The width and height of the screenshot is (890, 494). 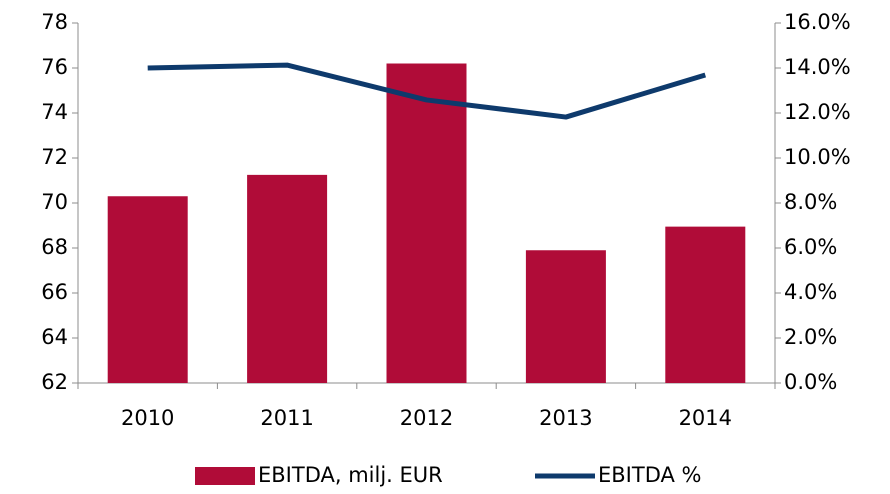 What do you see at coordinates (810, 202) in the screenshot?
I see `y2-tick-label: 8.0%` at bounding box center [810, 202].